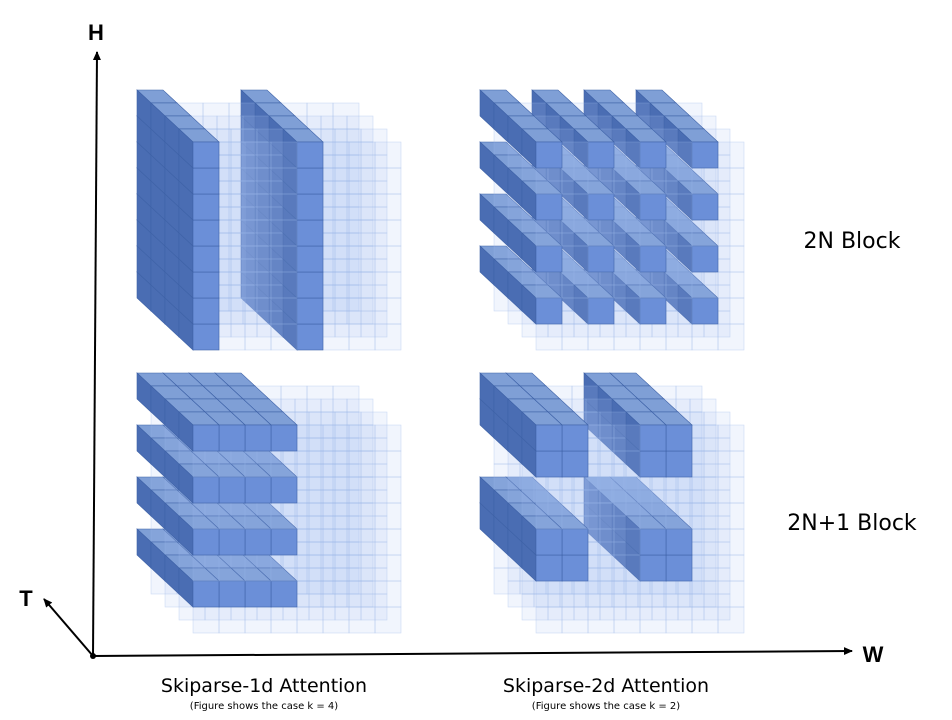 The image size is (952, 720). I want to click on column-title: Skiparse-1d Attention, so click(264, 686).